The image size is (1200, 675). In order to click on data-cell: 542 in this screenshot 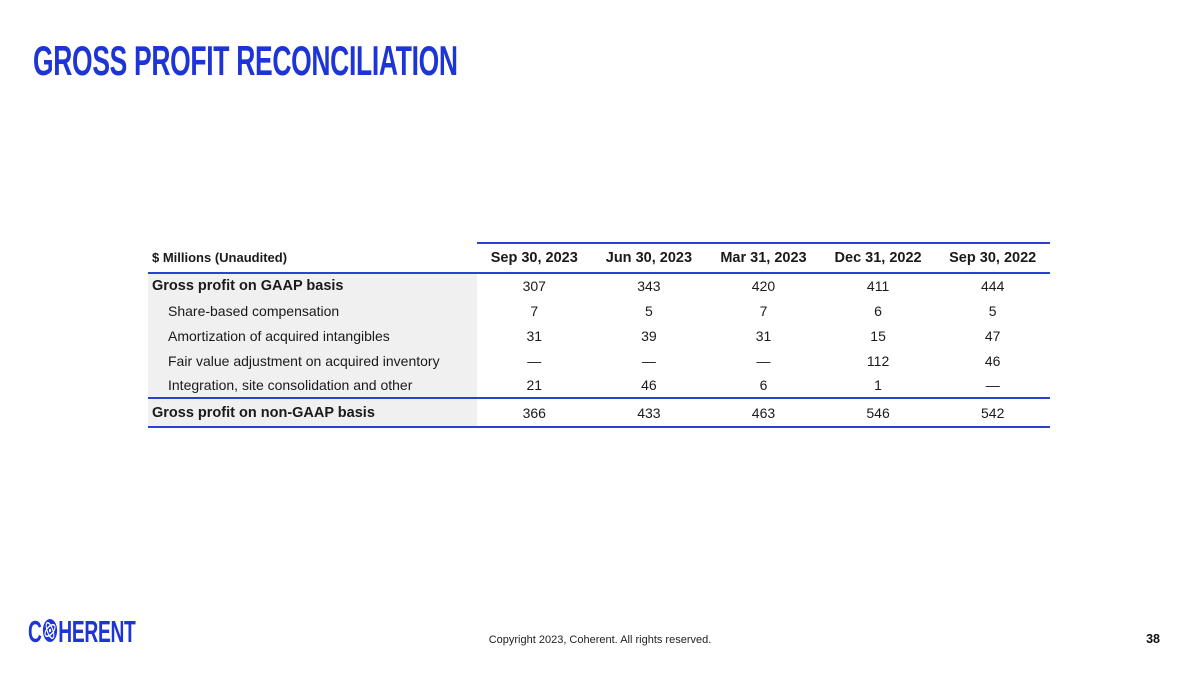, I will do `click(992, 413)`.